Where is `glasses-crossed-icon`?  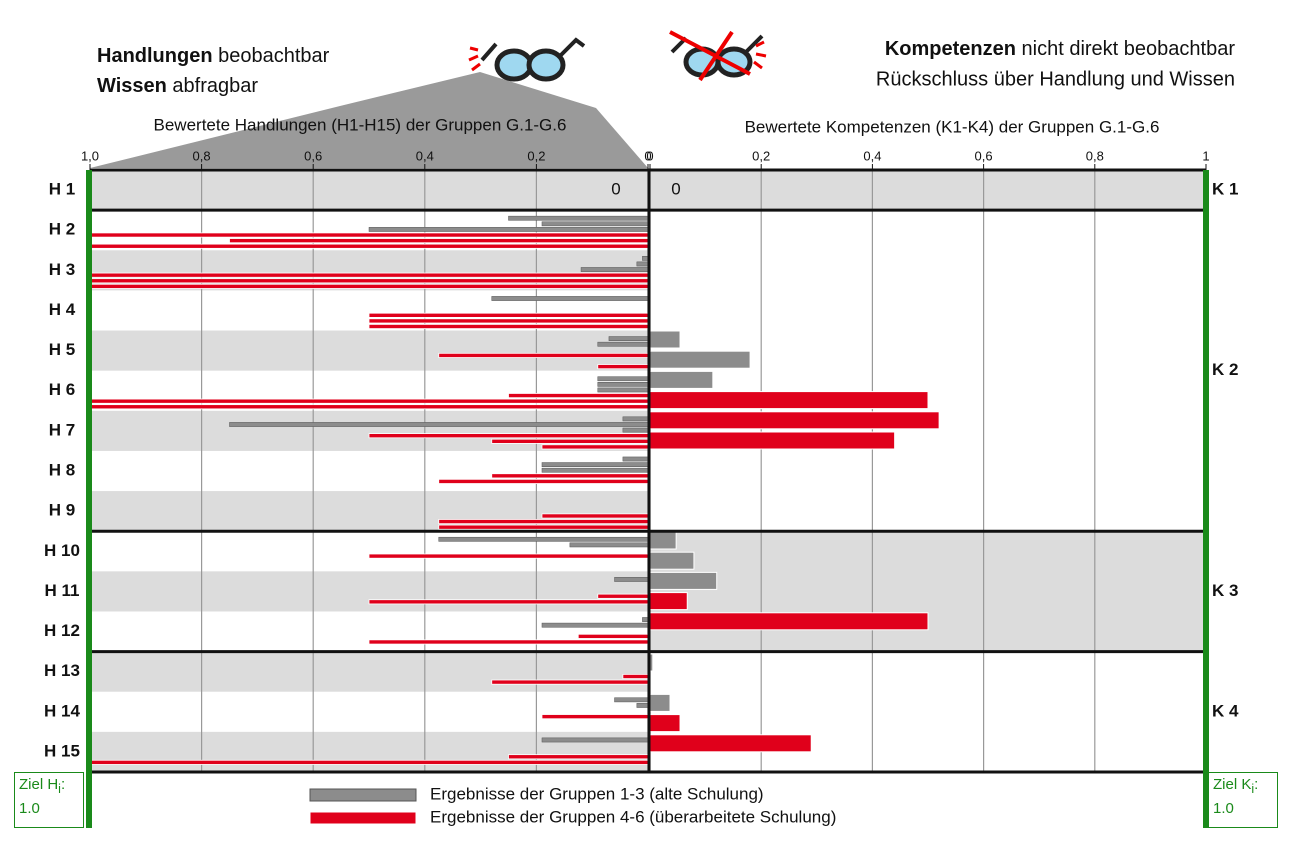
glasses-crossed-icon is located at coordinates (718, 56).